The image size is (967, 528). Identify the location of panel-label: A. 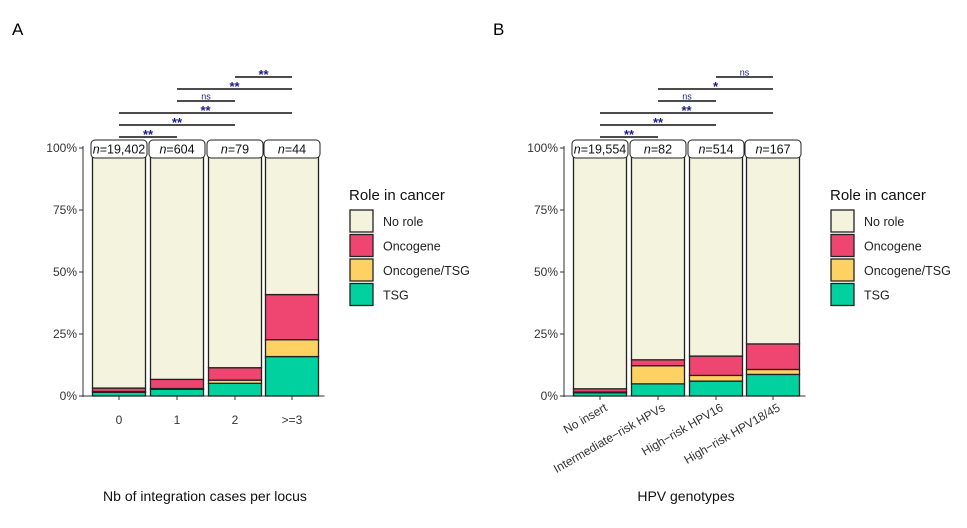
(18, 29).